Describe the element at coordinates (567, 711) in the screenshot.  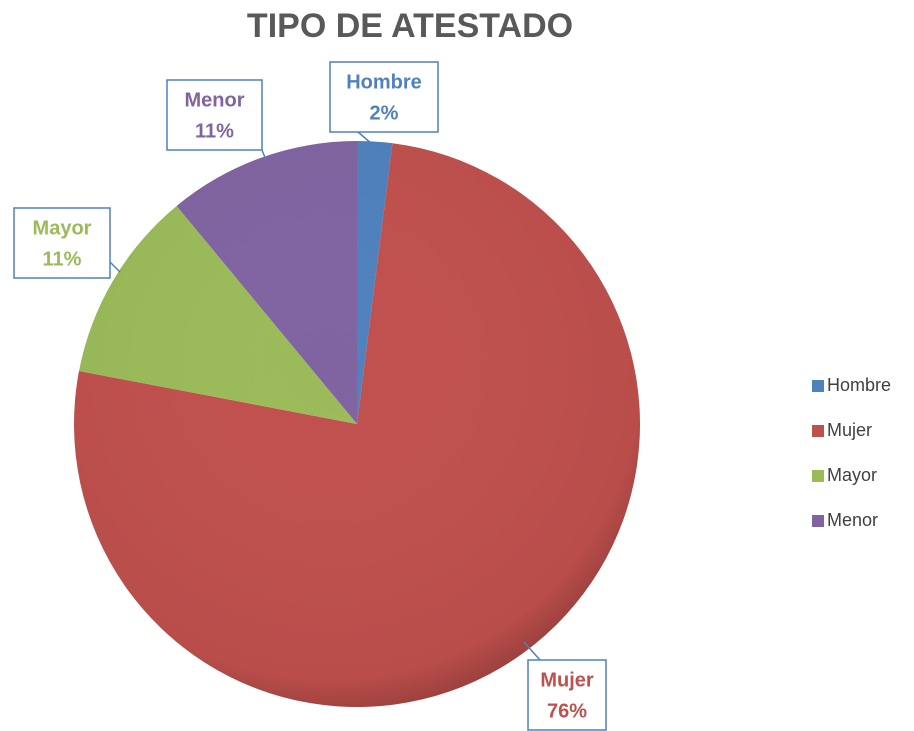
I see `data-label-value: 76%` at that location.